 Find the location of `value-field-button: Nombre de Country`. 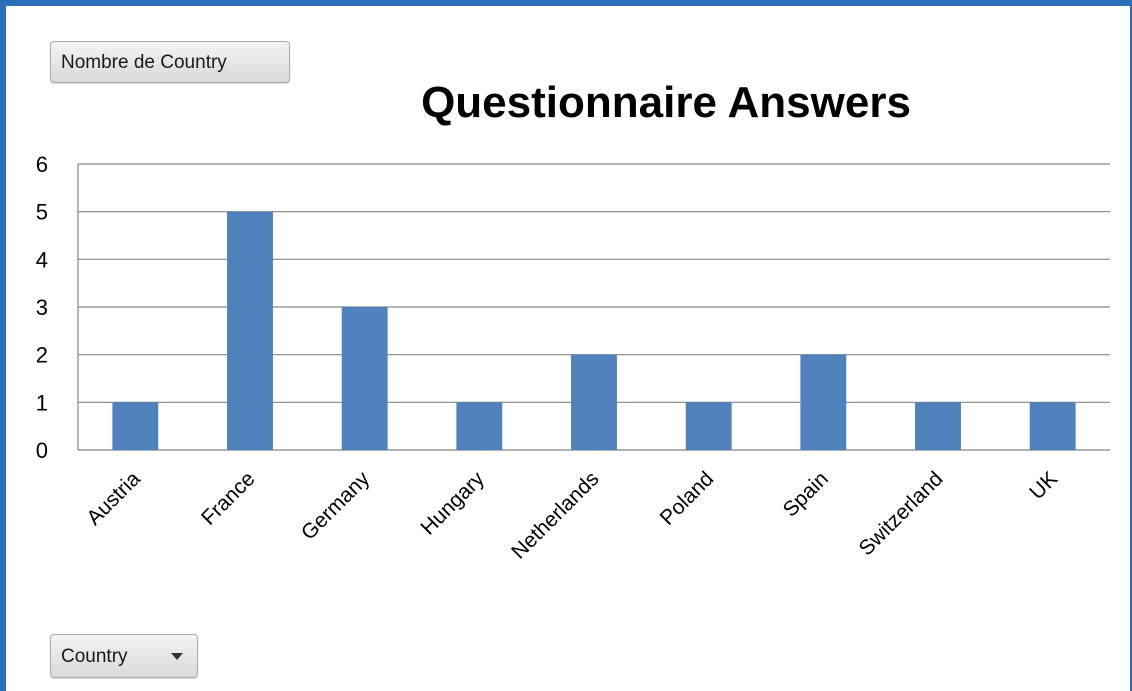

value-field-button: Nombre de Country is located at coordinates (170, 62).